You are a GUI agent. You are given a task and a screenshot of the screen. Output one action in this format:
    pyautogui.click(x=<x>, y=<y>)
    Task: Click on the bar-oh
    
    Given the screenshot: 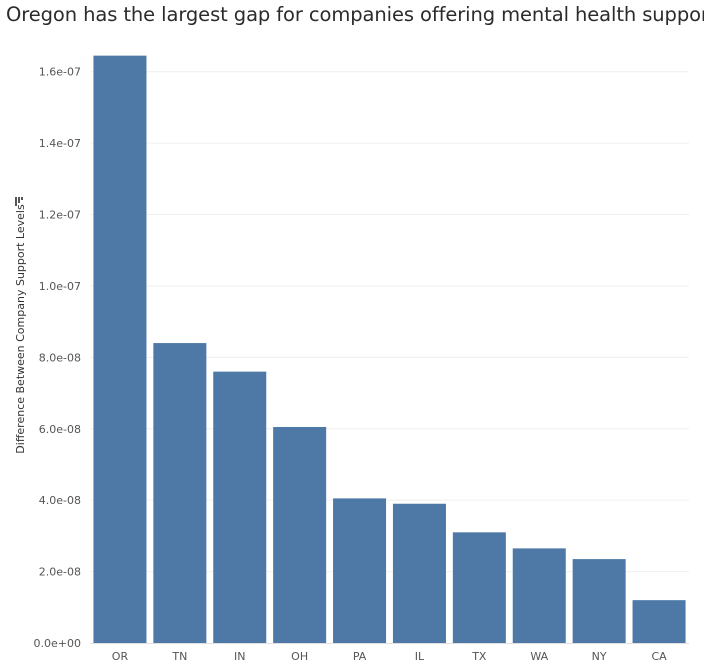 What is the action you would take?
    pyautogui.click(x=300, y=534)
    